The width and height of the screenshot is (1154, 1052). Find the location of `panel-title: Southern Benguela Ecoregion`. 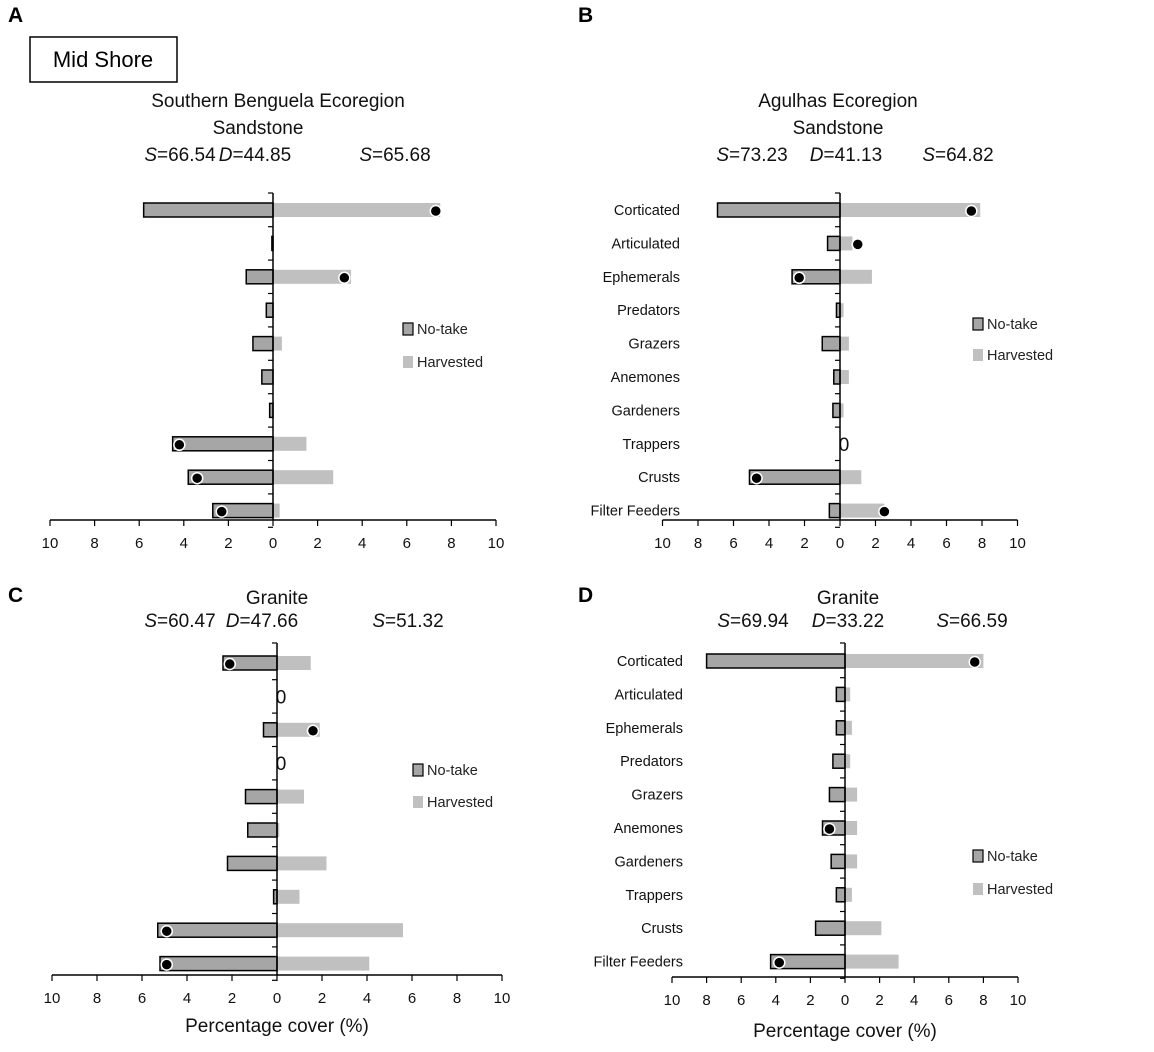

panel-title: Southern Benguela Ecoregion is located at coordinates (278, 101).